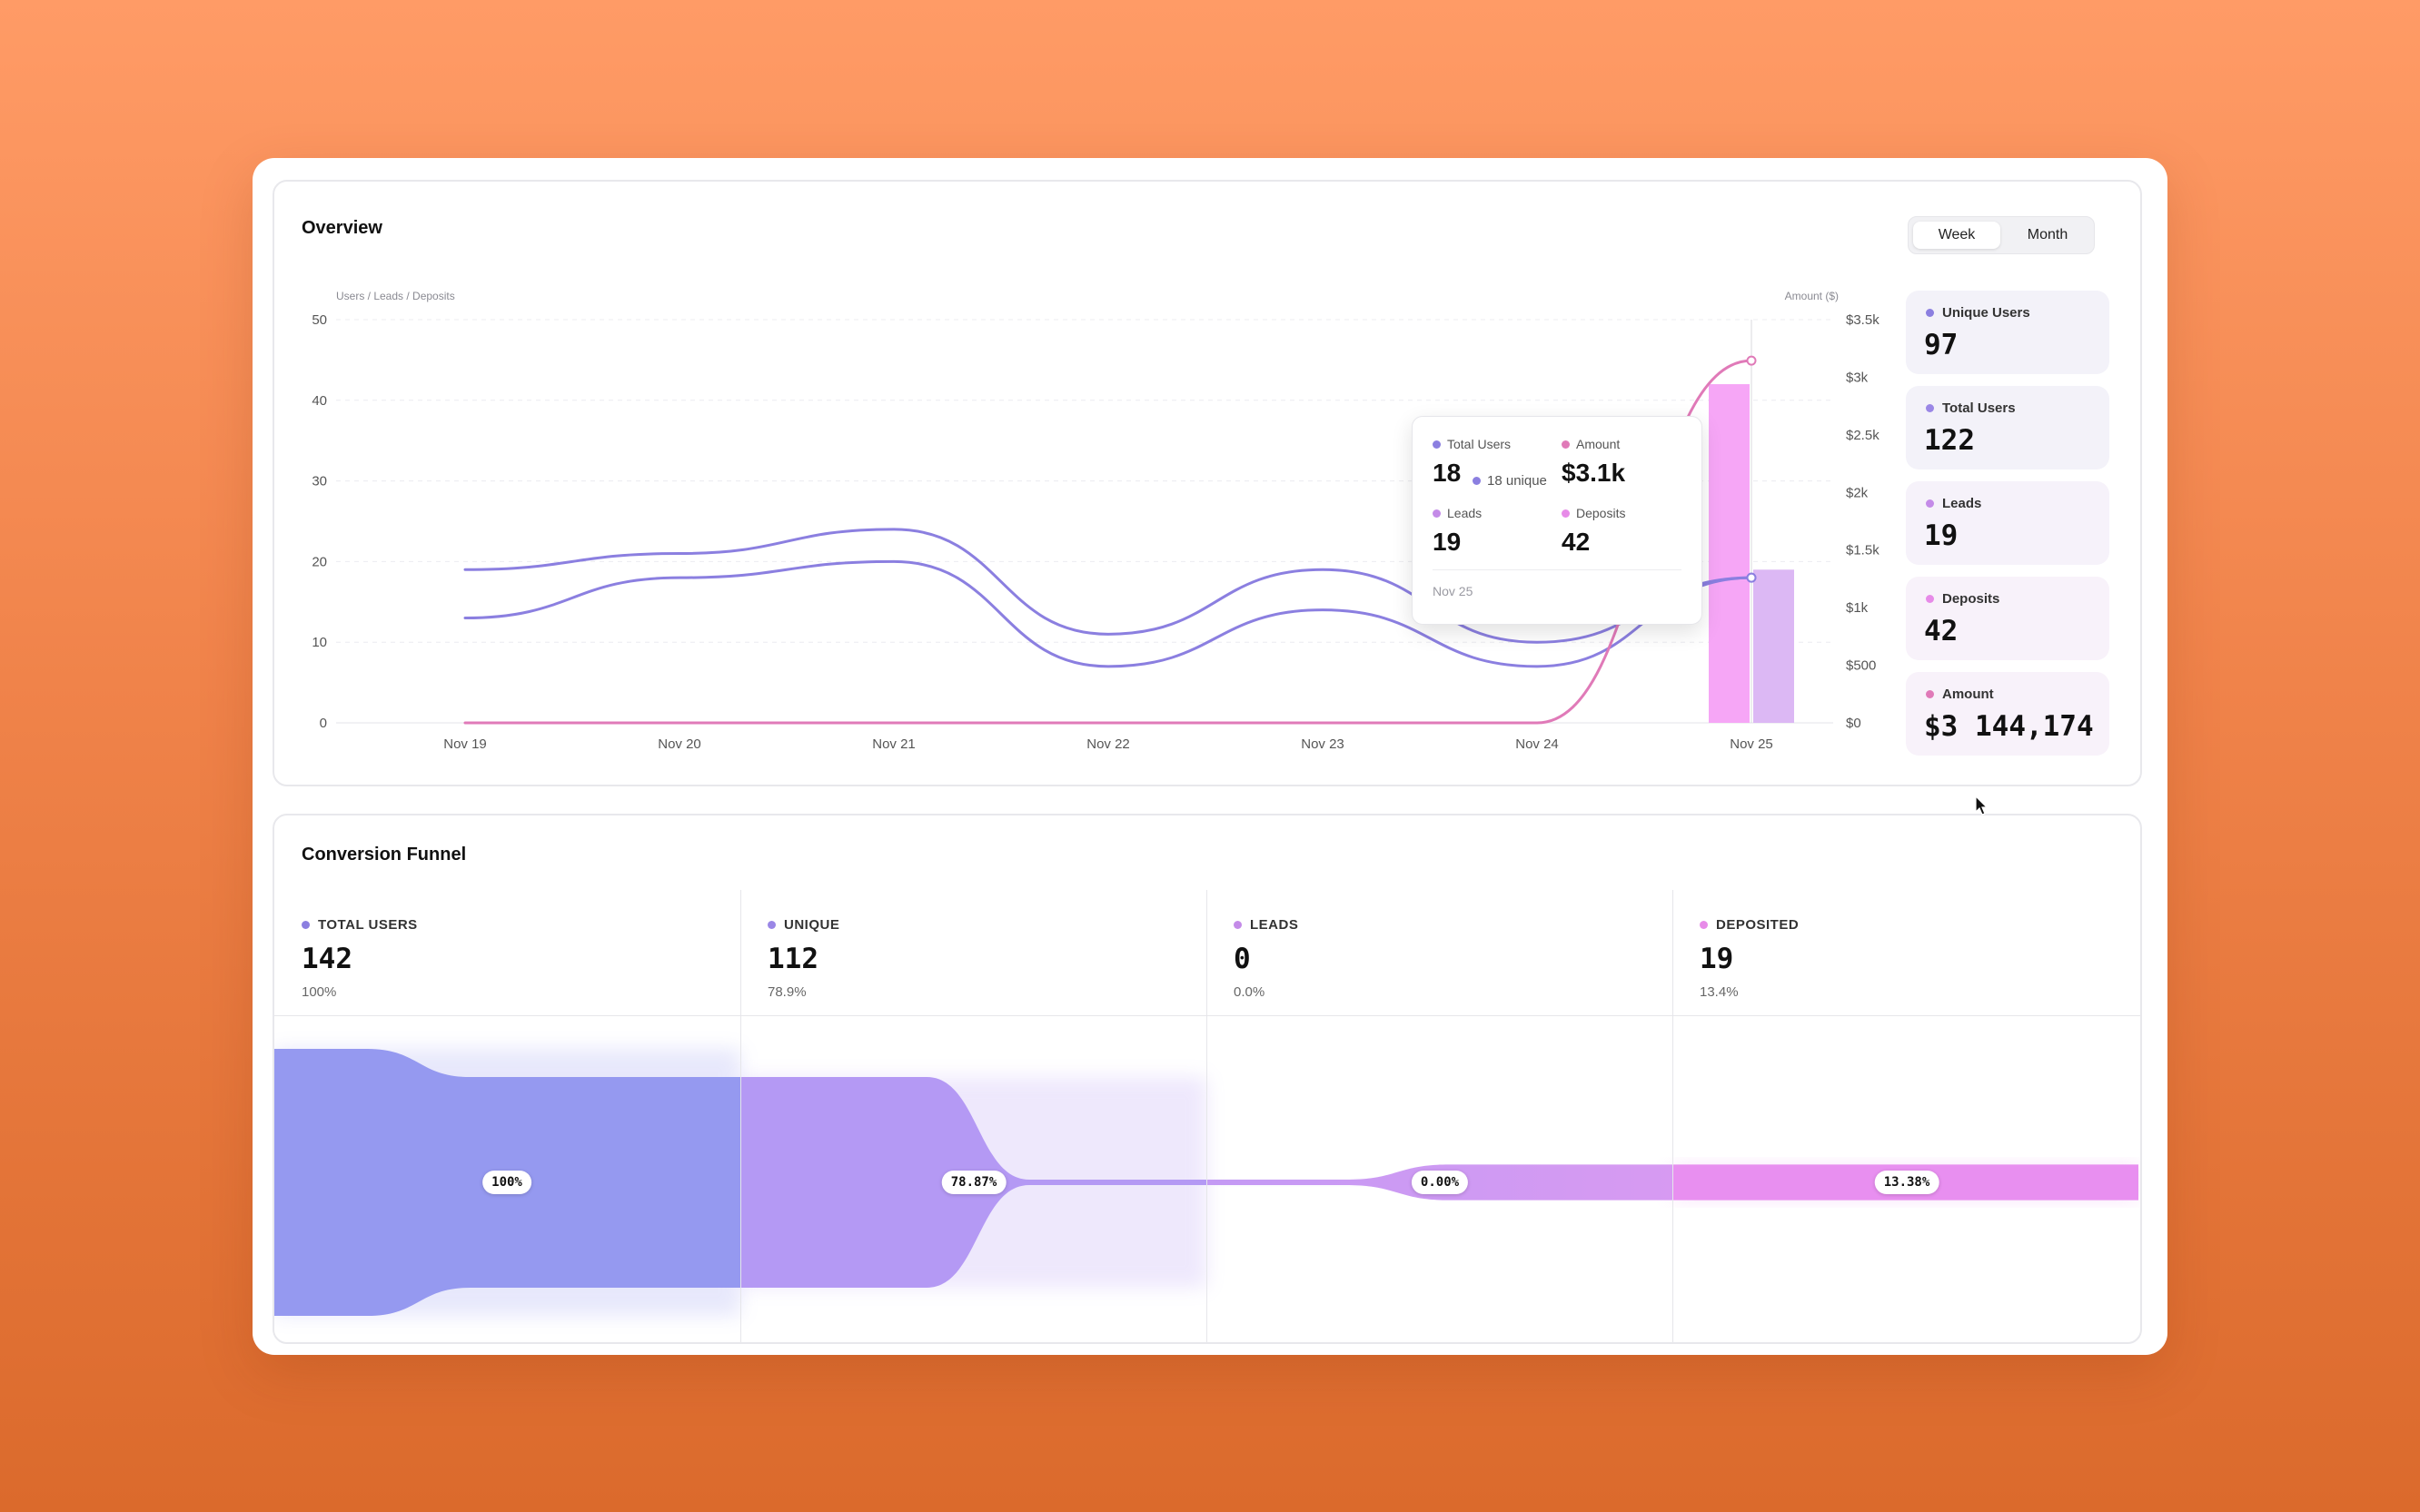 This screenshot has height=1512, width=2420. I want to click on tooltip-leads: Leads 19, so click(1457, 532).